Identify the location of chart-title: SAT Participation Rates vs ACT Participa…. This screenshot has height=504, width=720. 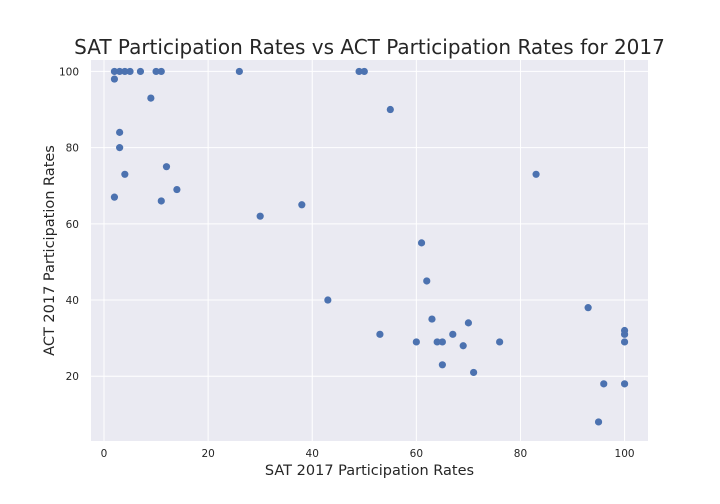
(369, 47).